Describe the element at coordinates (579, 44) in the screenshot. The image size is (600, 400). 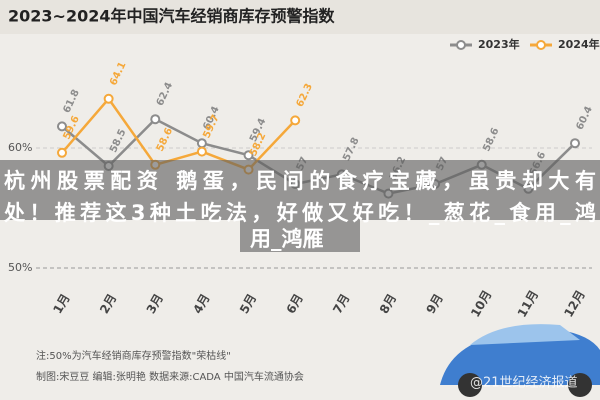
I see `legend-label: 2024年` at that location.